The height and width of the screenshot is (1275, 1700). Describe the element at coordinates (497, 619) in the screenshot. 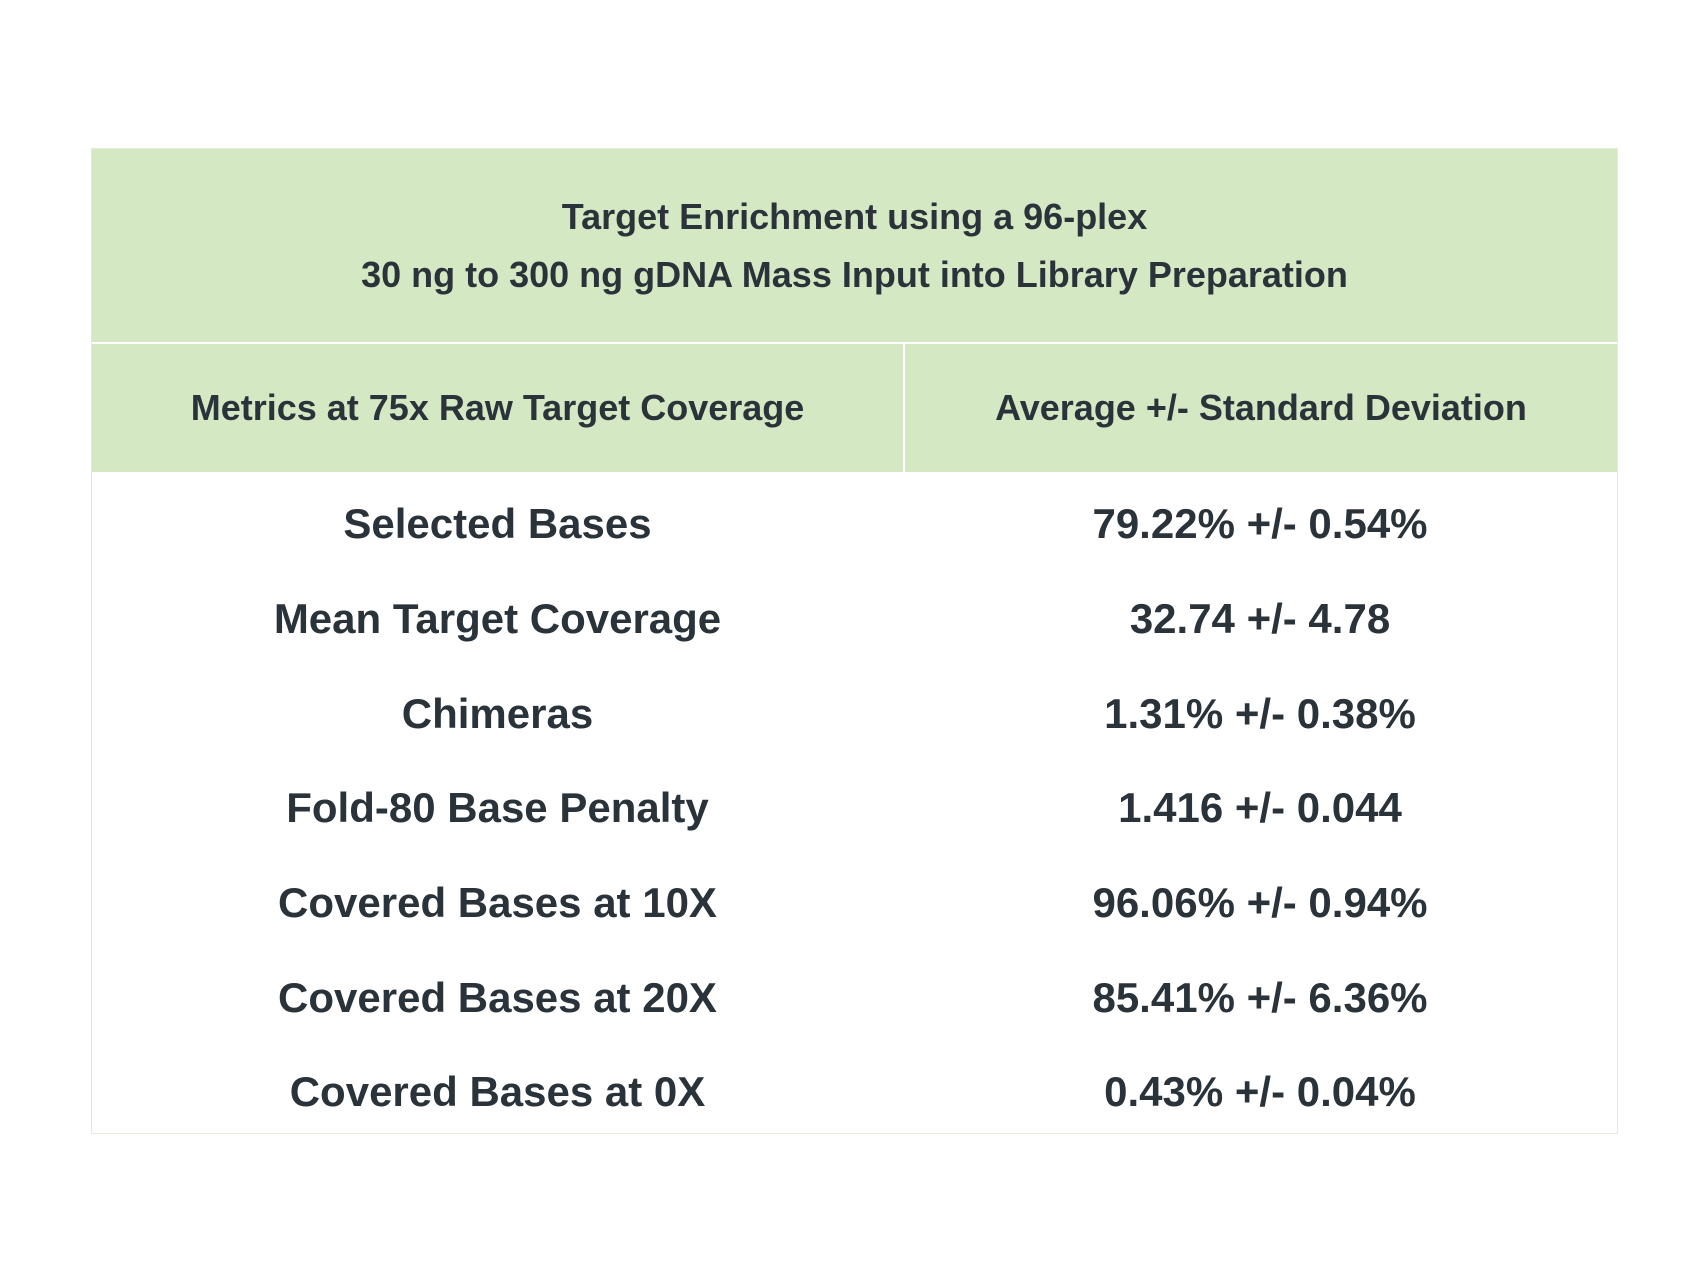

I see `metric-cell: Mean Target Coverage` at that location.